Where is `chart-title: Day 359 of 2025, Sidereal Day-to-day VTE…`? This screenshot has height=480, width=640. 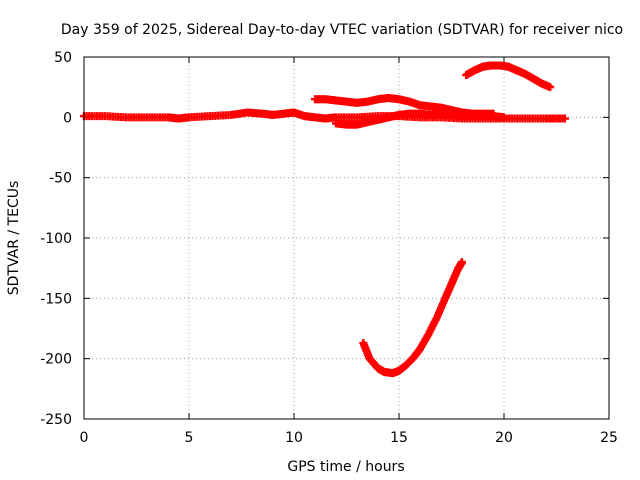 chart-title: Day 359 of 2025, Sidereal Day-to-day VTE… is located at coordinates (342, 30).